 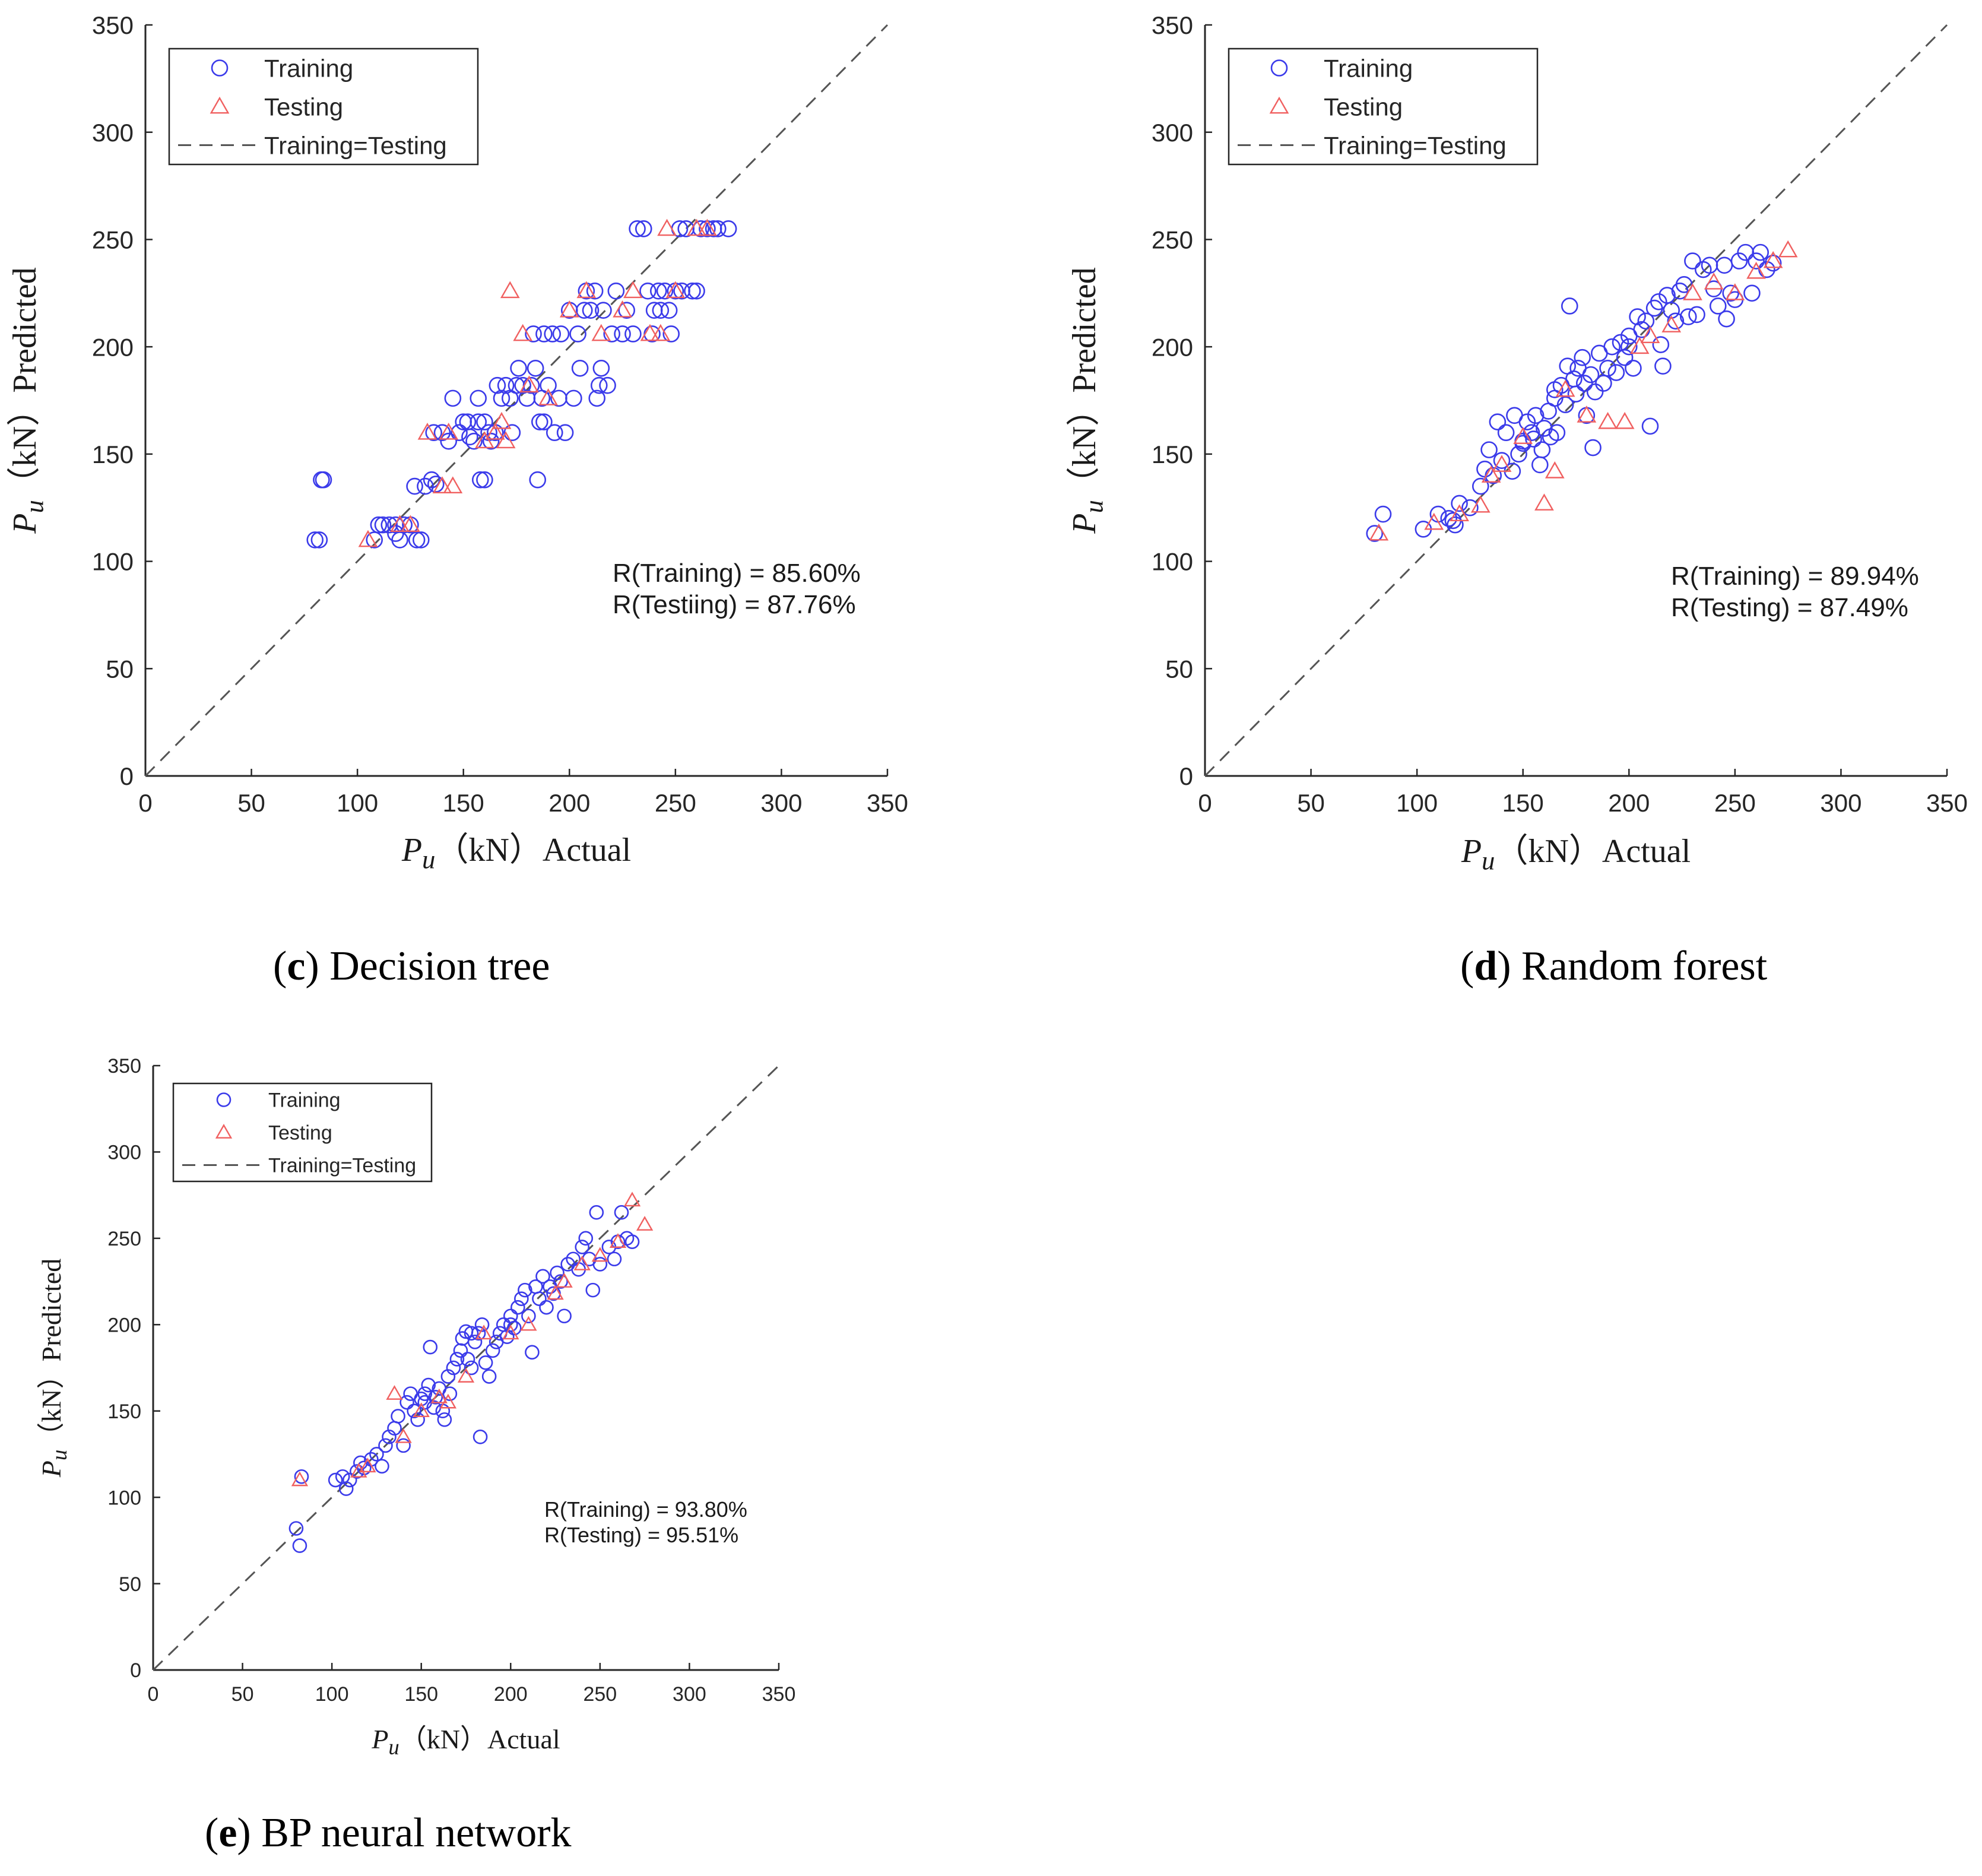 What do you see at coordinates (779, 1695) in the screenshot?
I see `x-tick-label: 350` at bounding box center [779, 1695].